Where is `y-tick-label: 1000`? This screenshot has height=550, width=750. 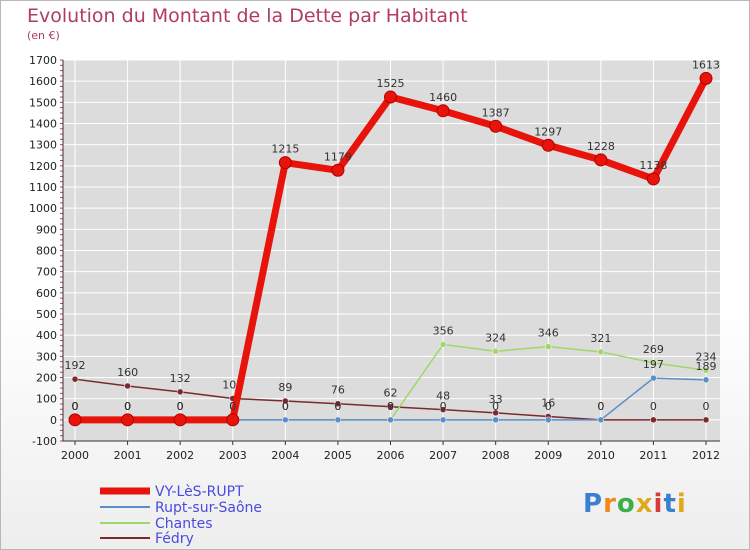
y-tick-label: 1000 is located at coordinates (43, 208).